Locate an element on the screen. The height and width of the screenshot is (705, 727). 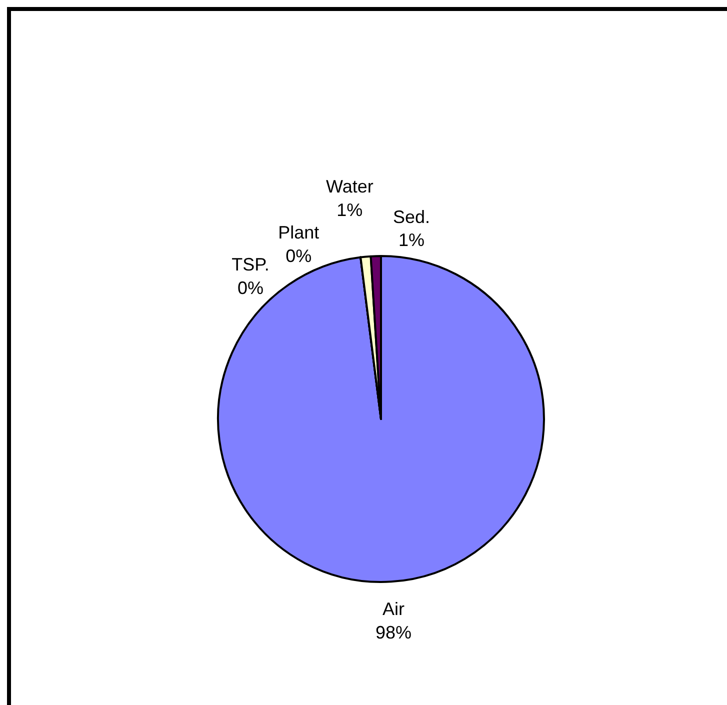
category-label: Plant is located at coordinates (299, 232).